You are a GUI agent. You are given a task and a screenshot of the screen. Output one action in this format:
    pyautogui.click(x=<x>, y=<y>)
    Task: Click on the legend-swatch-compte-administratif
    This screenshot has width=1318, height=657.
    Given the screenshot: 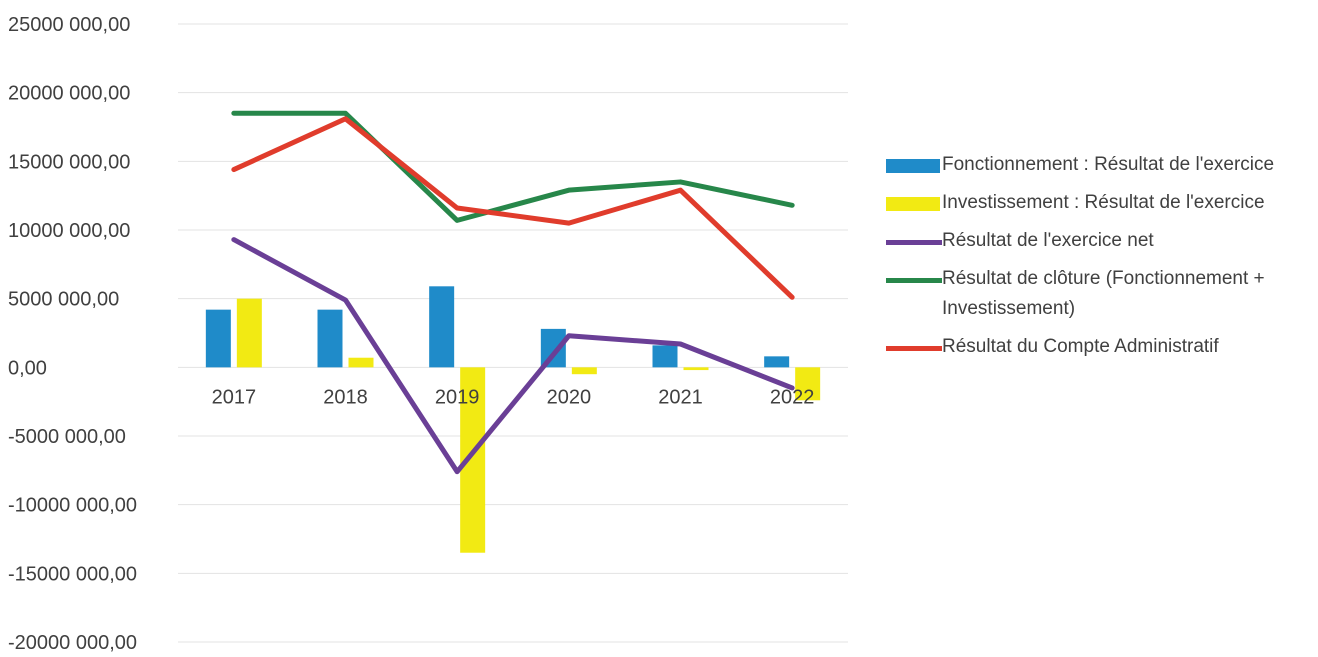 What is the action you would take?
    pyautogui.click(x=914, y=347)
    